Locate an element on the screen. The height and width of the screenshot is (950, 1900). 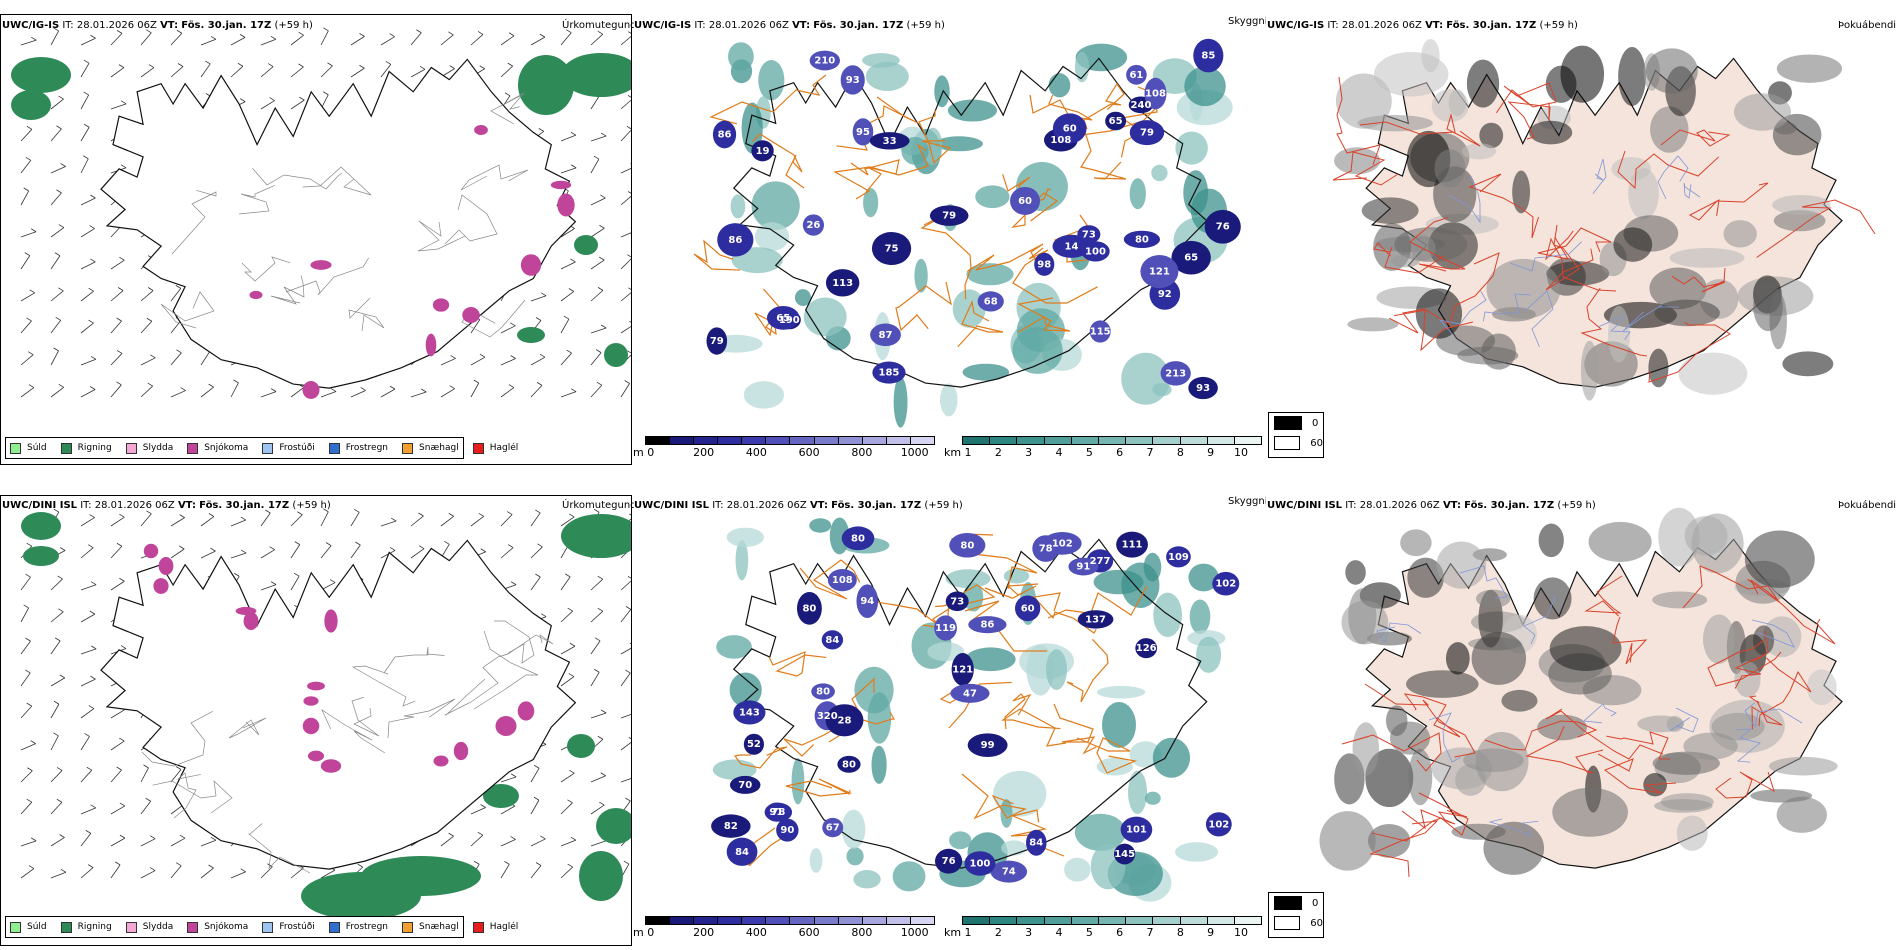
cloud-base-label: 61 is located at coordinates (1136, 75).